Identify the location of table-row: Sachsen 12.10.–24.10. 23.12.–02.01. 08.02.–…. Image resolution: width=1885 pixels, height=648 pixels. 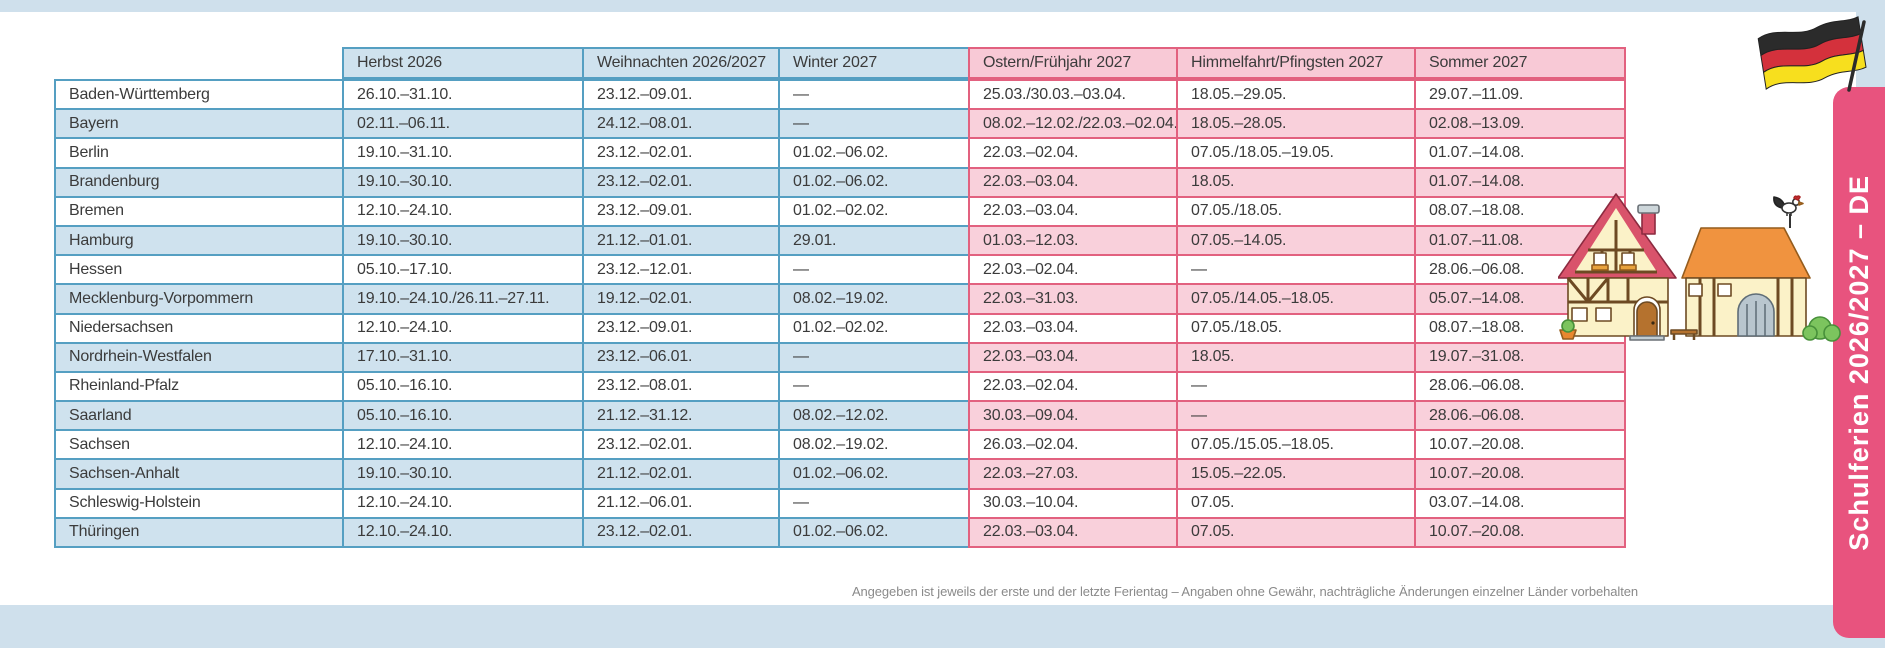
(840, 445).